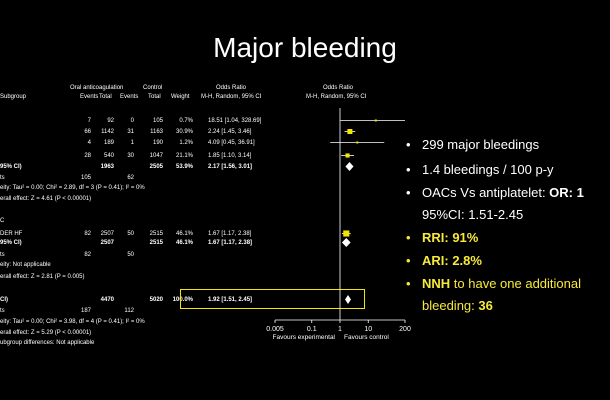 This screenshot has height=400, width=610. Describe the element at coordinates (450, 237) in the screenshot. I see `bullet-text-bold: RRI: 91%` at that location.